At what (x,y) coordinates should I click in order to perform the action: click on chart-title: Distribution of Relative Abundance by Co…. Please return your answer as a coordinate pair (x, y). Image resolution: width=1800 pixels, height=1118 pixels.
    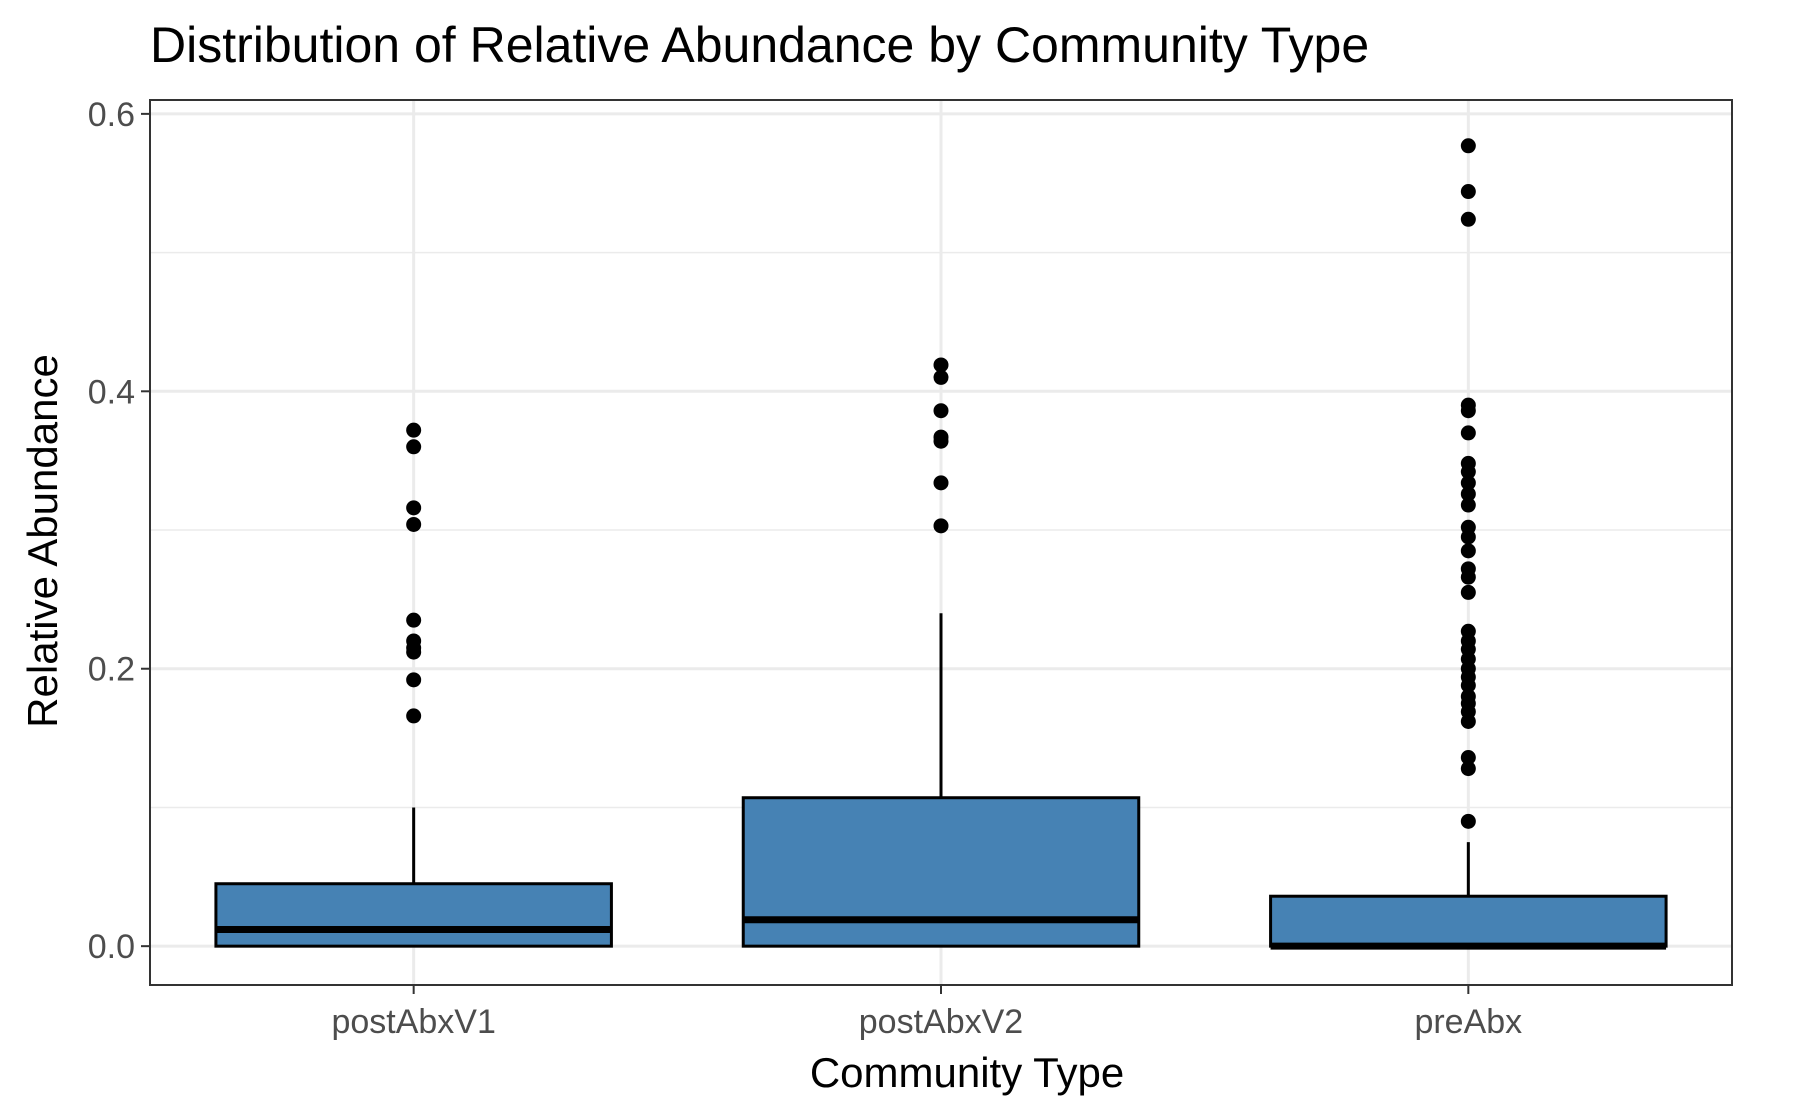
    Looking at the image, I should click on (759, 45).